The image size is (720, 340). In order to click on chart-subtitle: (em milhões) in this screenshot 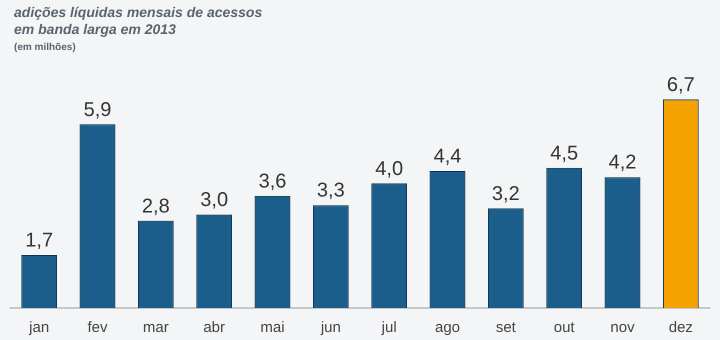, I will do `click(45, 47)`.